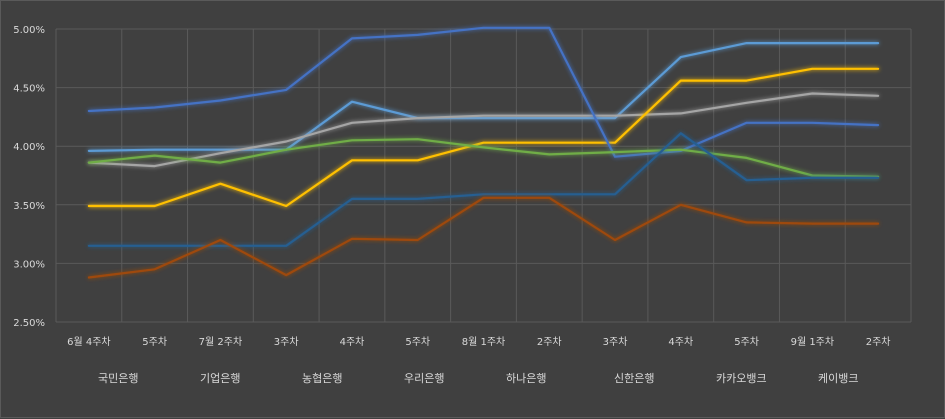  I want to click on legend-label: 케이뱅크, so click(838, 378).